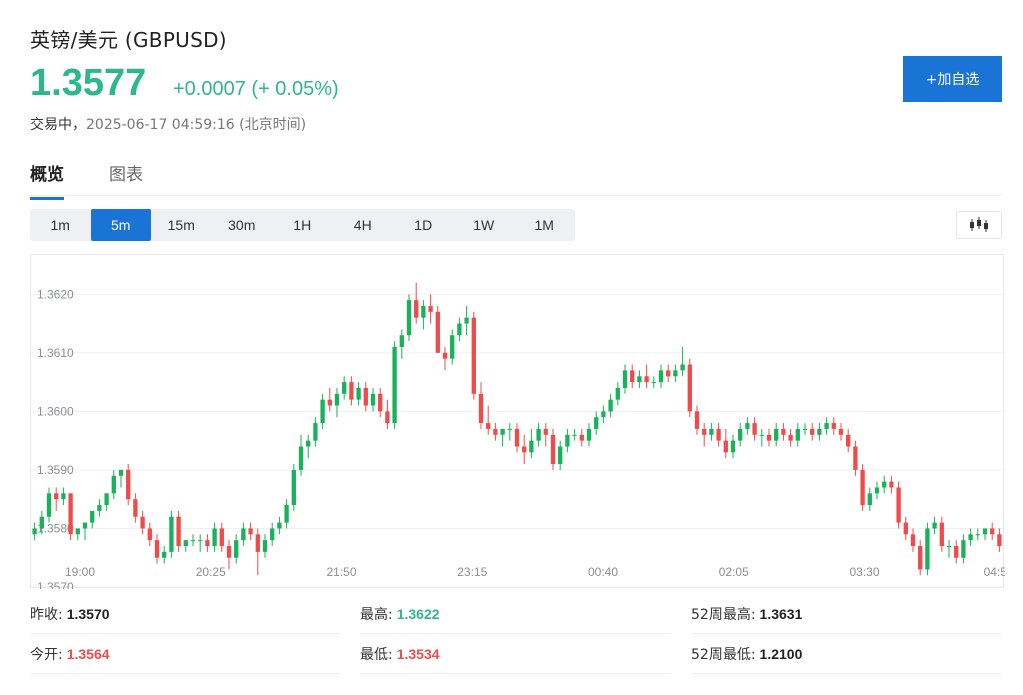 The image size is (1023, 695). Describe the element at coordinates (979, 225) in the screenshot. I see `chart-type-button` at that location.